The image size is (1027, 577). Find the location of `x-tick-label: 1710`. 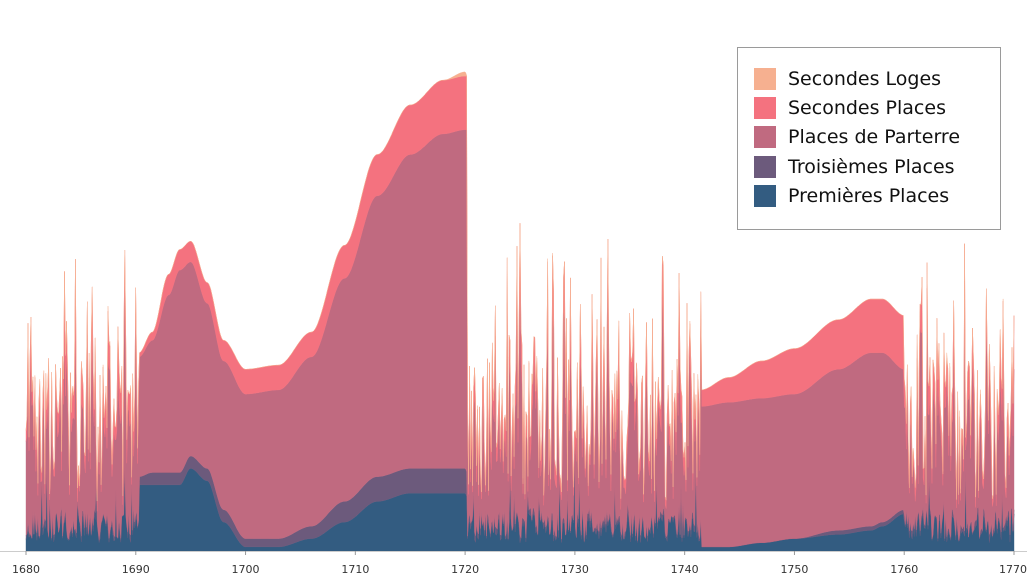

x-tick-label: 1710 is located at coordinates (355, 569).